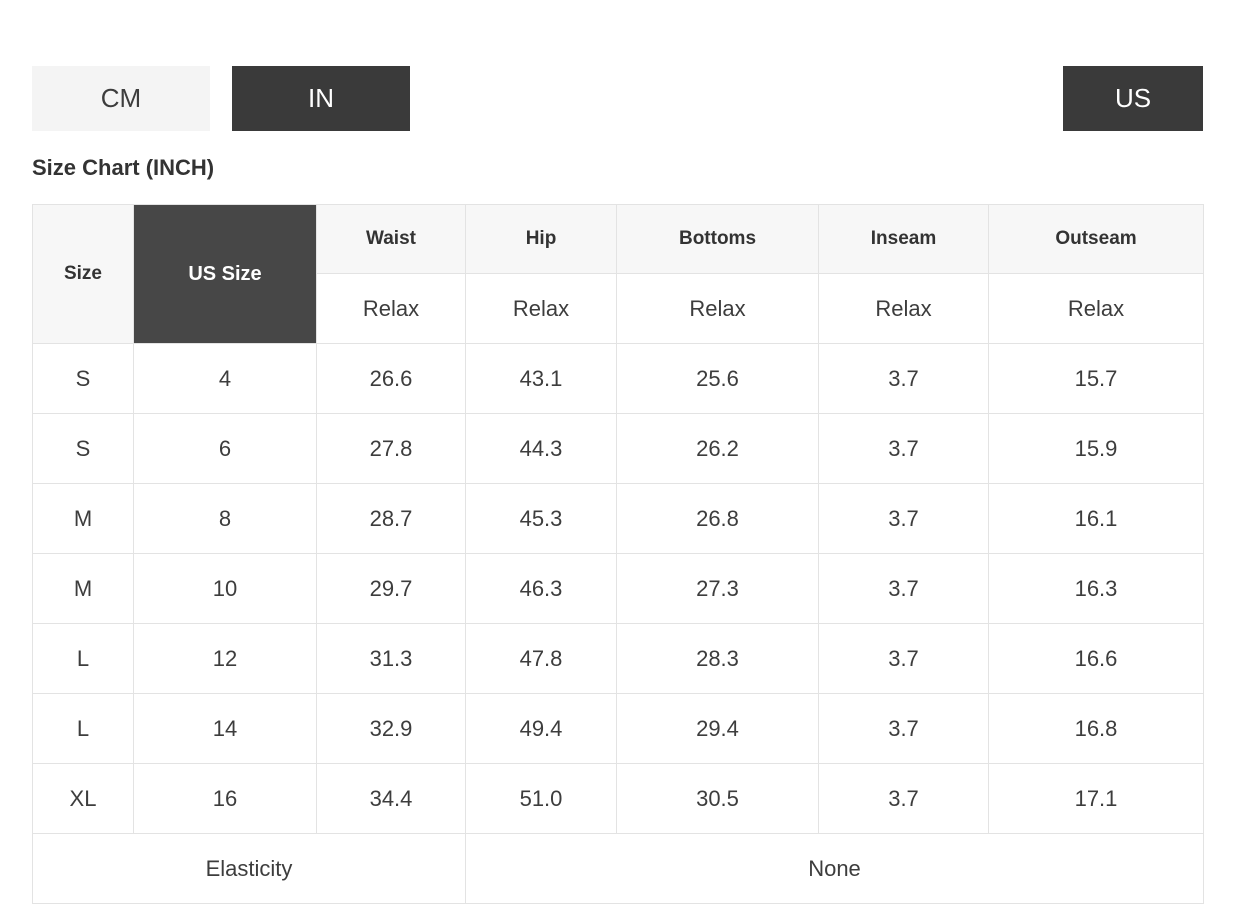 This screenshot has width=1240, height=922. I want to click on cell-hip: 51.0, so click(541, 798).